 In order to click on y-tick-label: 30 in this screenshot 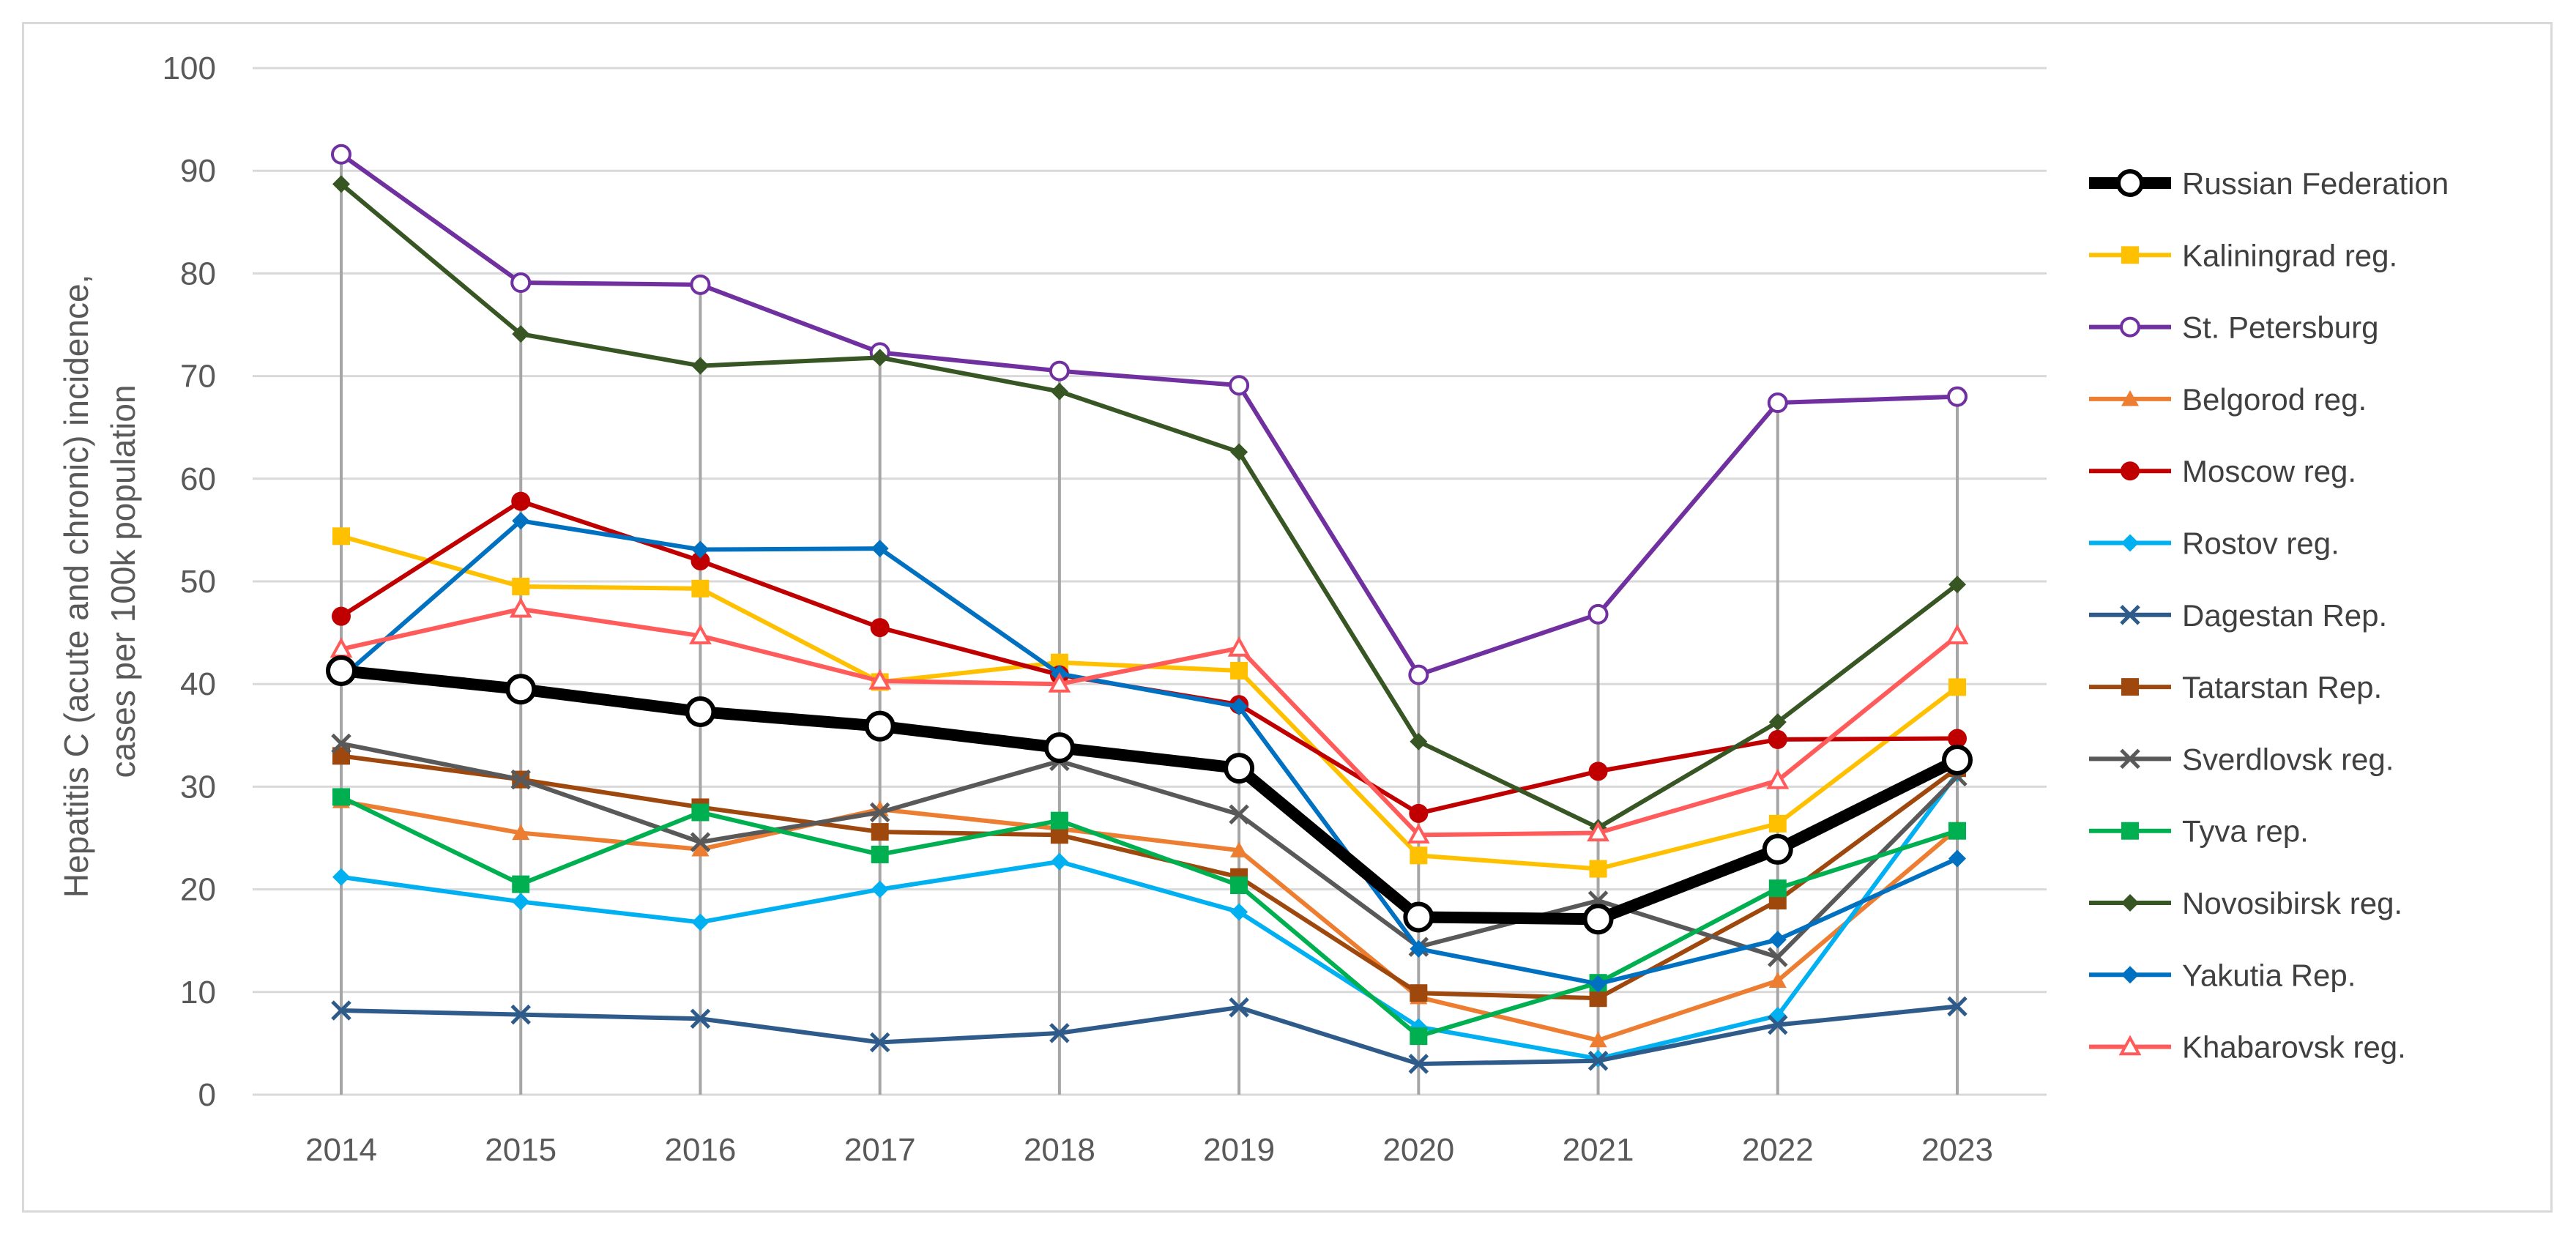, I will do `click(198, 787)`.